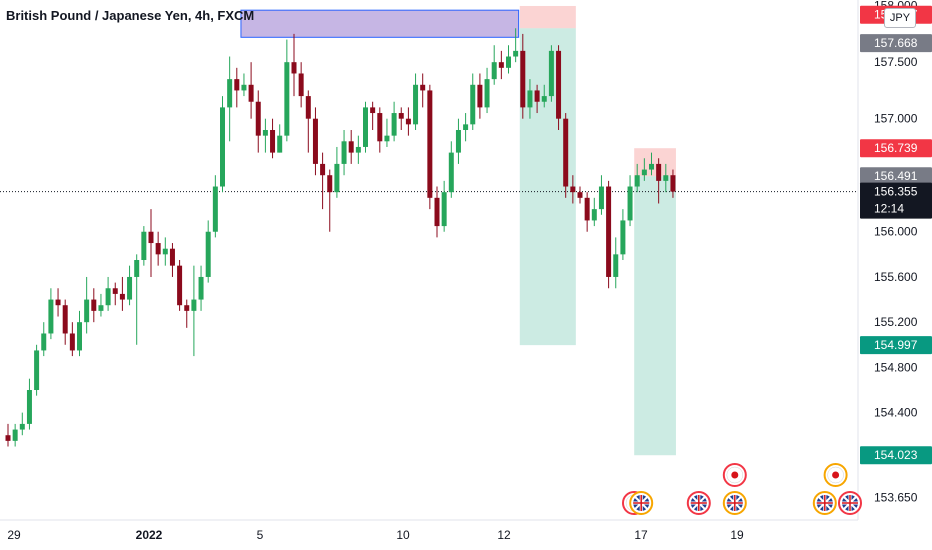 The height and width of the screenshot is (550, 932). I want to click on x-tick-label-4: 12, so click(504, 535).